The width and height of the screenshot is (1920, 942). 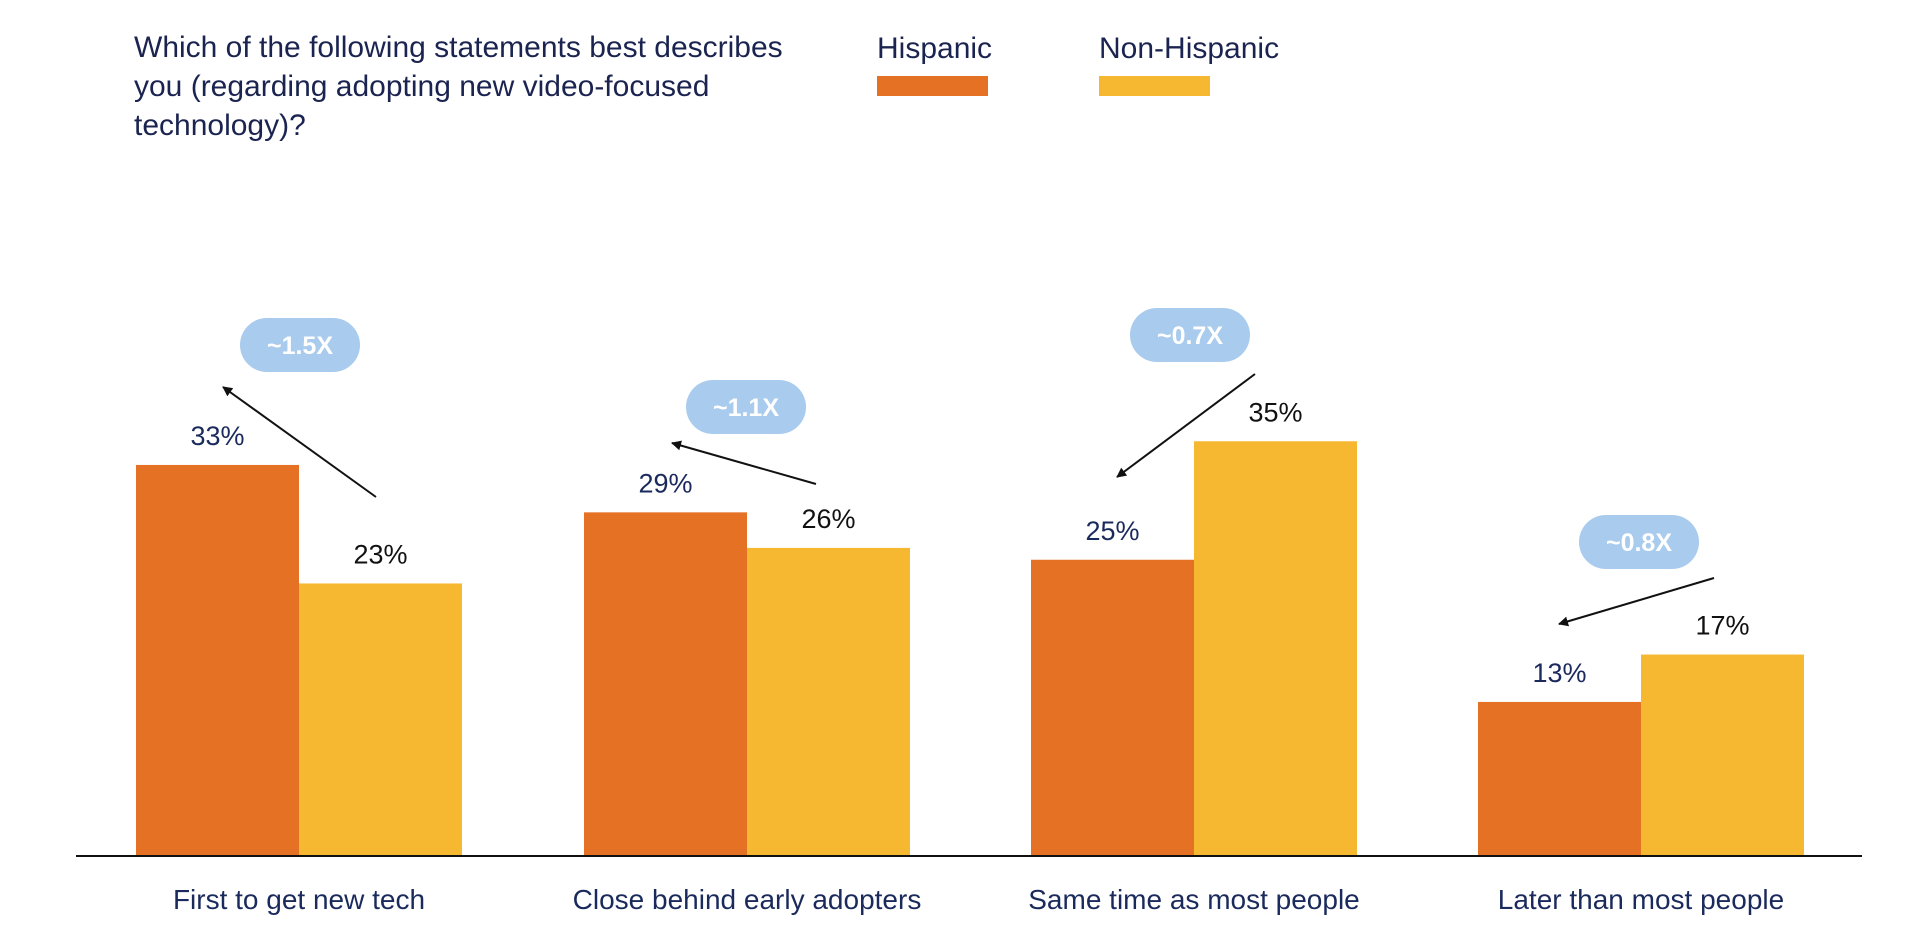 I want to click on legend-label-non-hispanic: Non-Hispanic, so click(x=1189, y=48).